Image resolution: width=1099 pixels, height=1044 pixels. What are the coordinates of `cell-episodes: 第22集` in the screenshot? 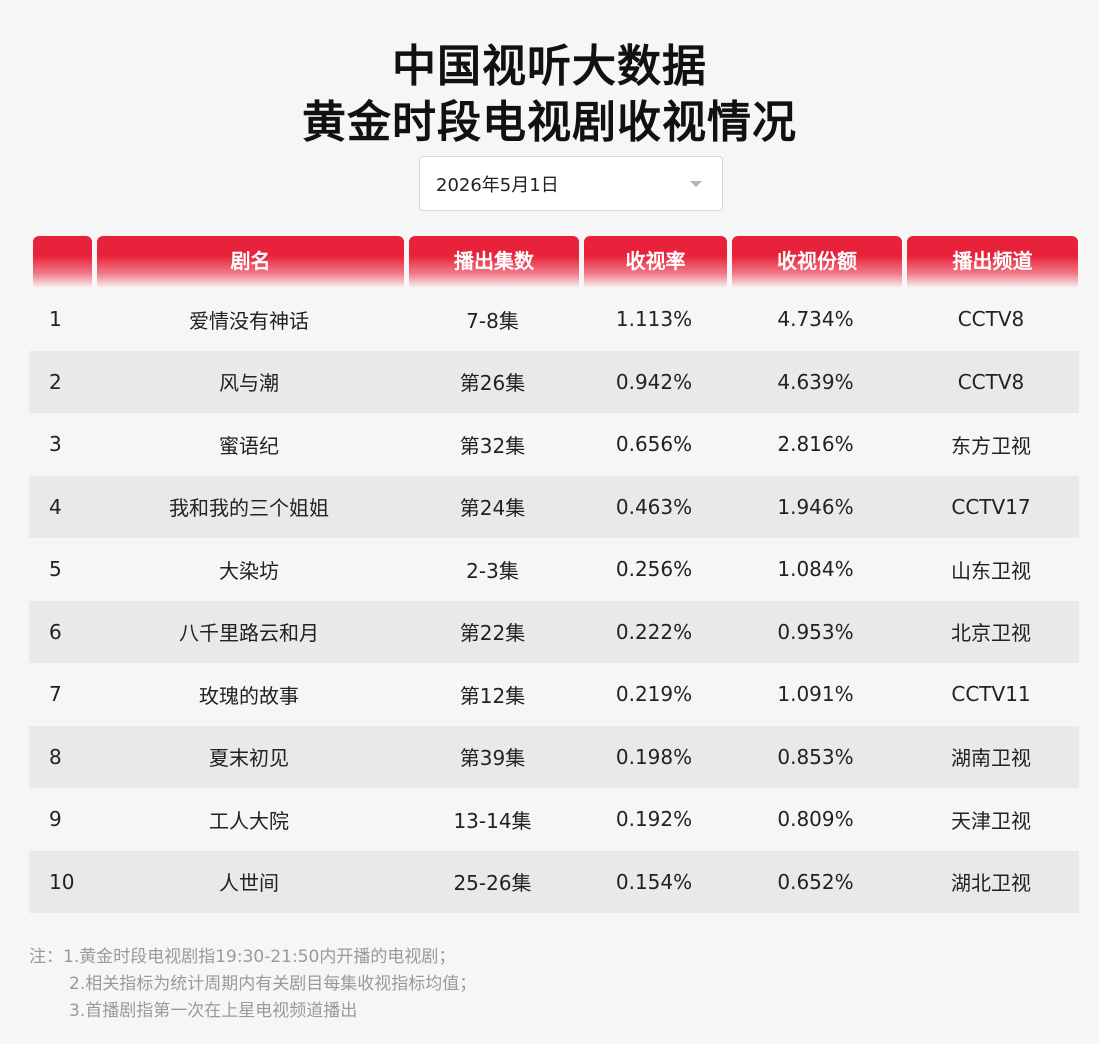 It's located at (492, 633).